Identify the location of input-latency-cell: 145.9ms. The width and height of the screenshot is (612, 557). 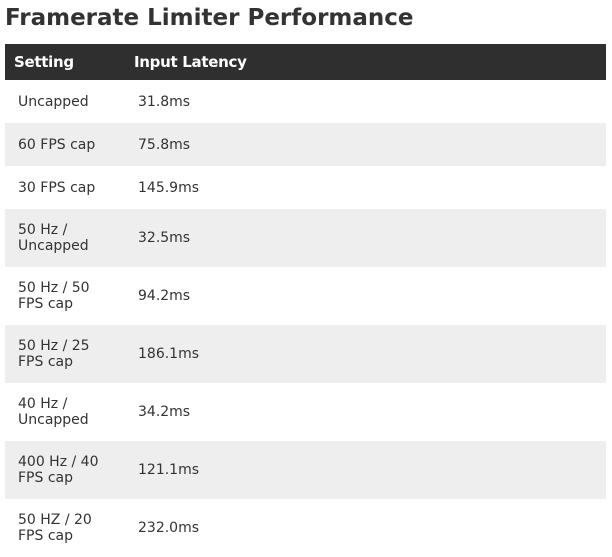
(169, 187).